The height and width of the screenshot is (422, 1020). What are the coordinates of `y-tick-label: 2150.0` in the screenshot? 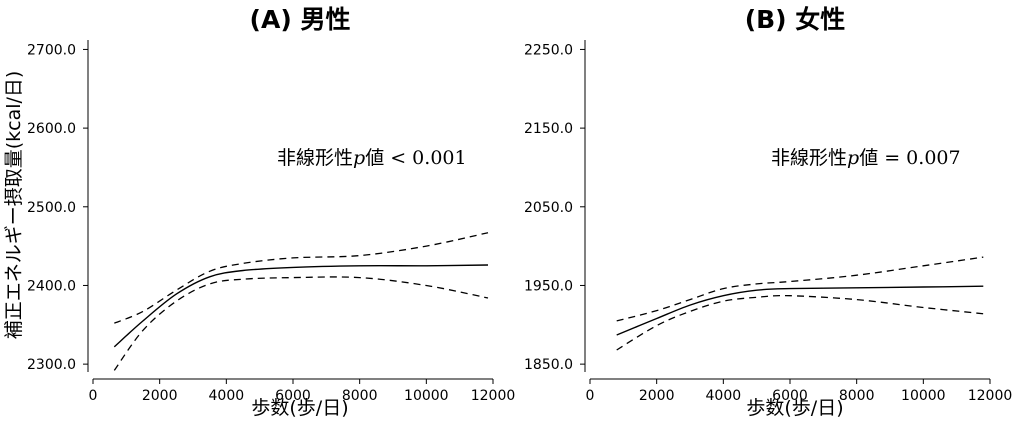 It's located at (548, 129).